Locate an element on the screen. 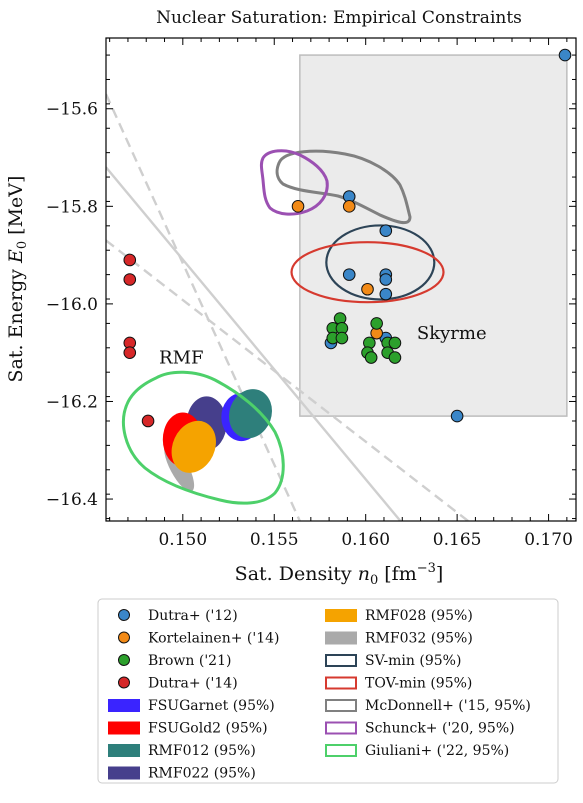 This screenshot has width=583, height=803. legend-item-fsugarnet-95: FSUGarnet (95%) is located at coordinates (191, 706).